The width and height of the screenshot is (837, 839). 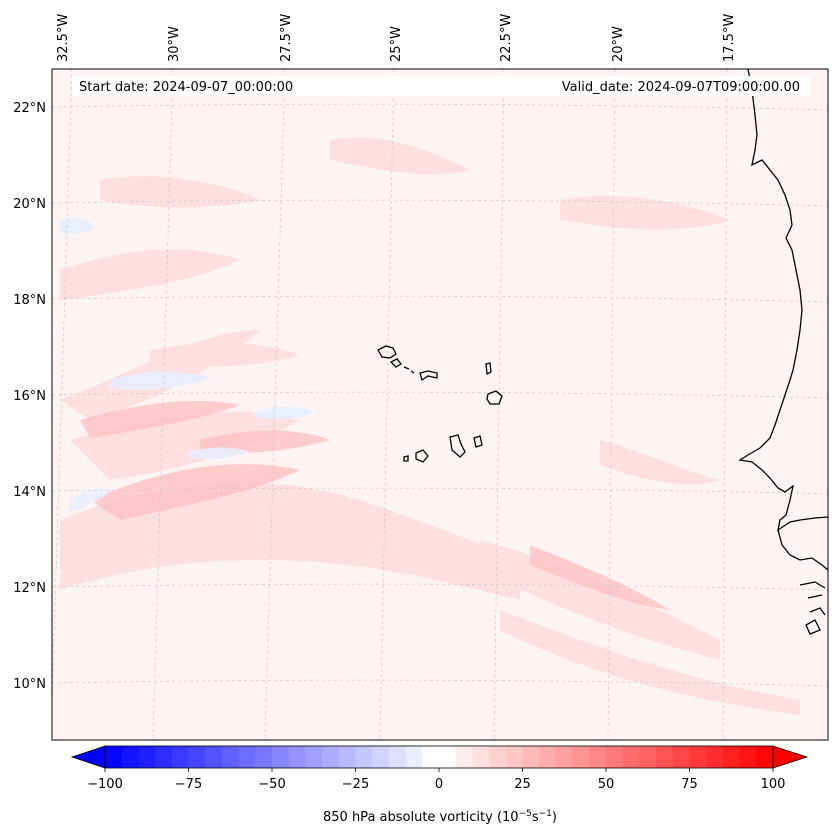 I want to click on africa-coastline, so click(x=783, y=300).